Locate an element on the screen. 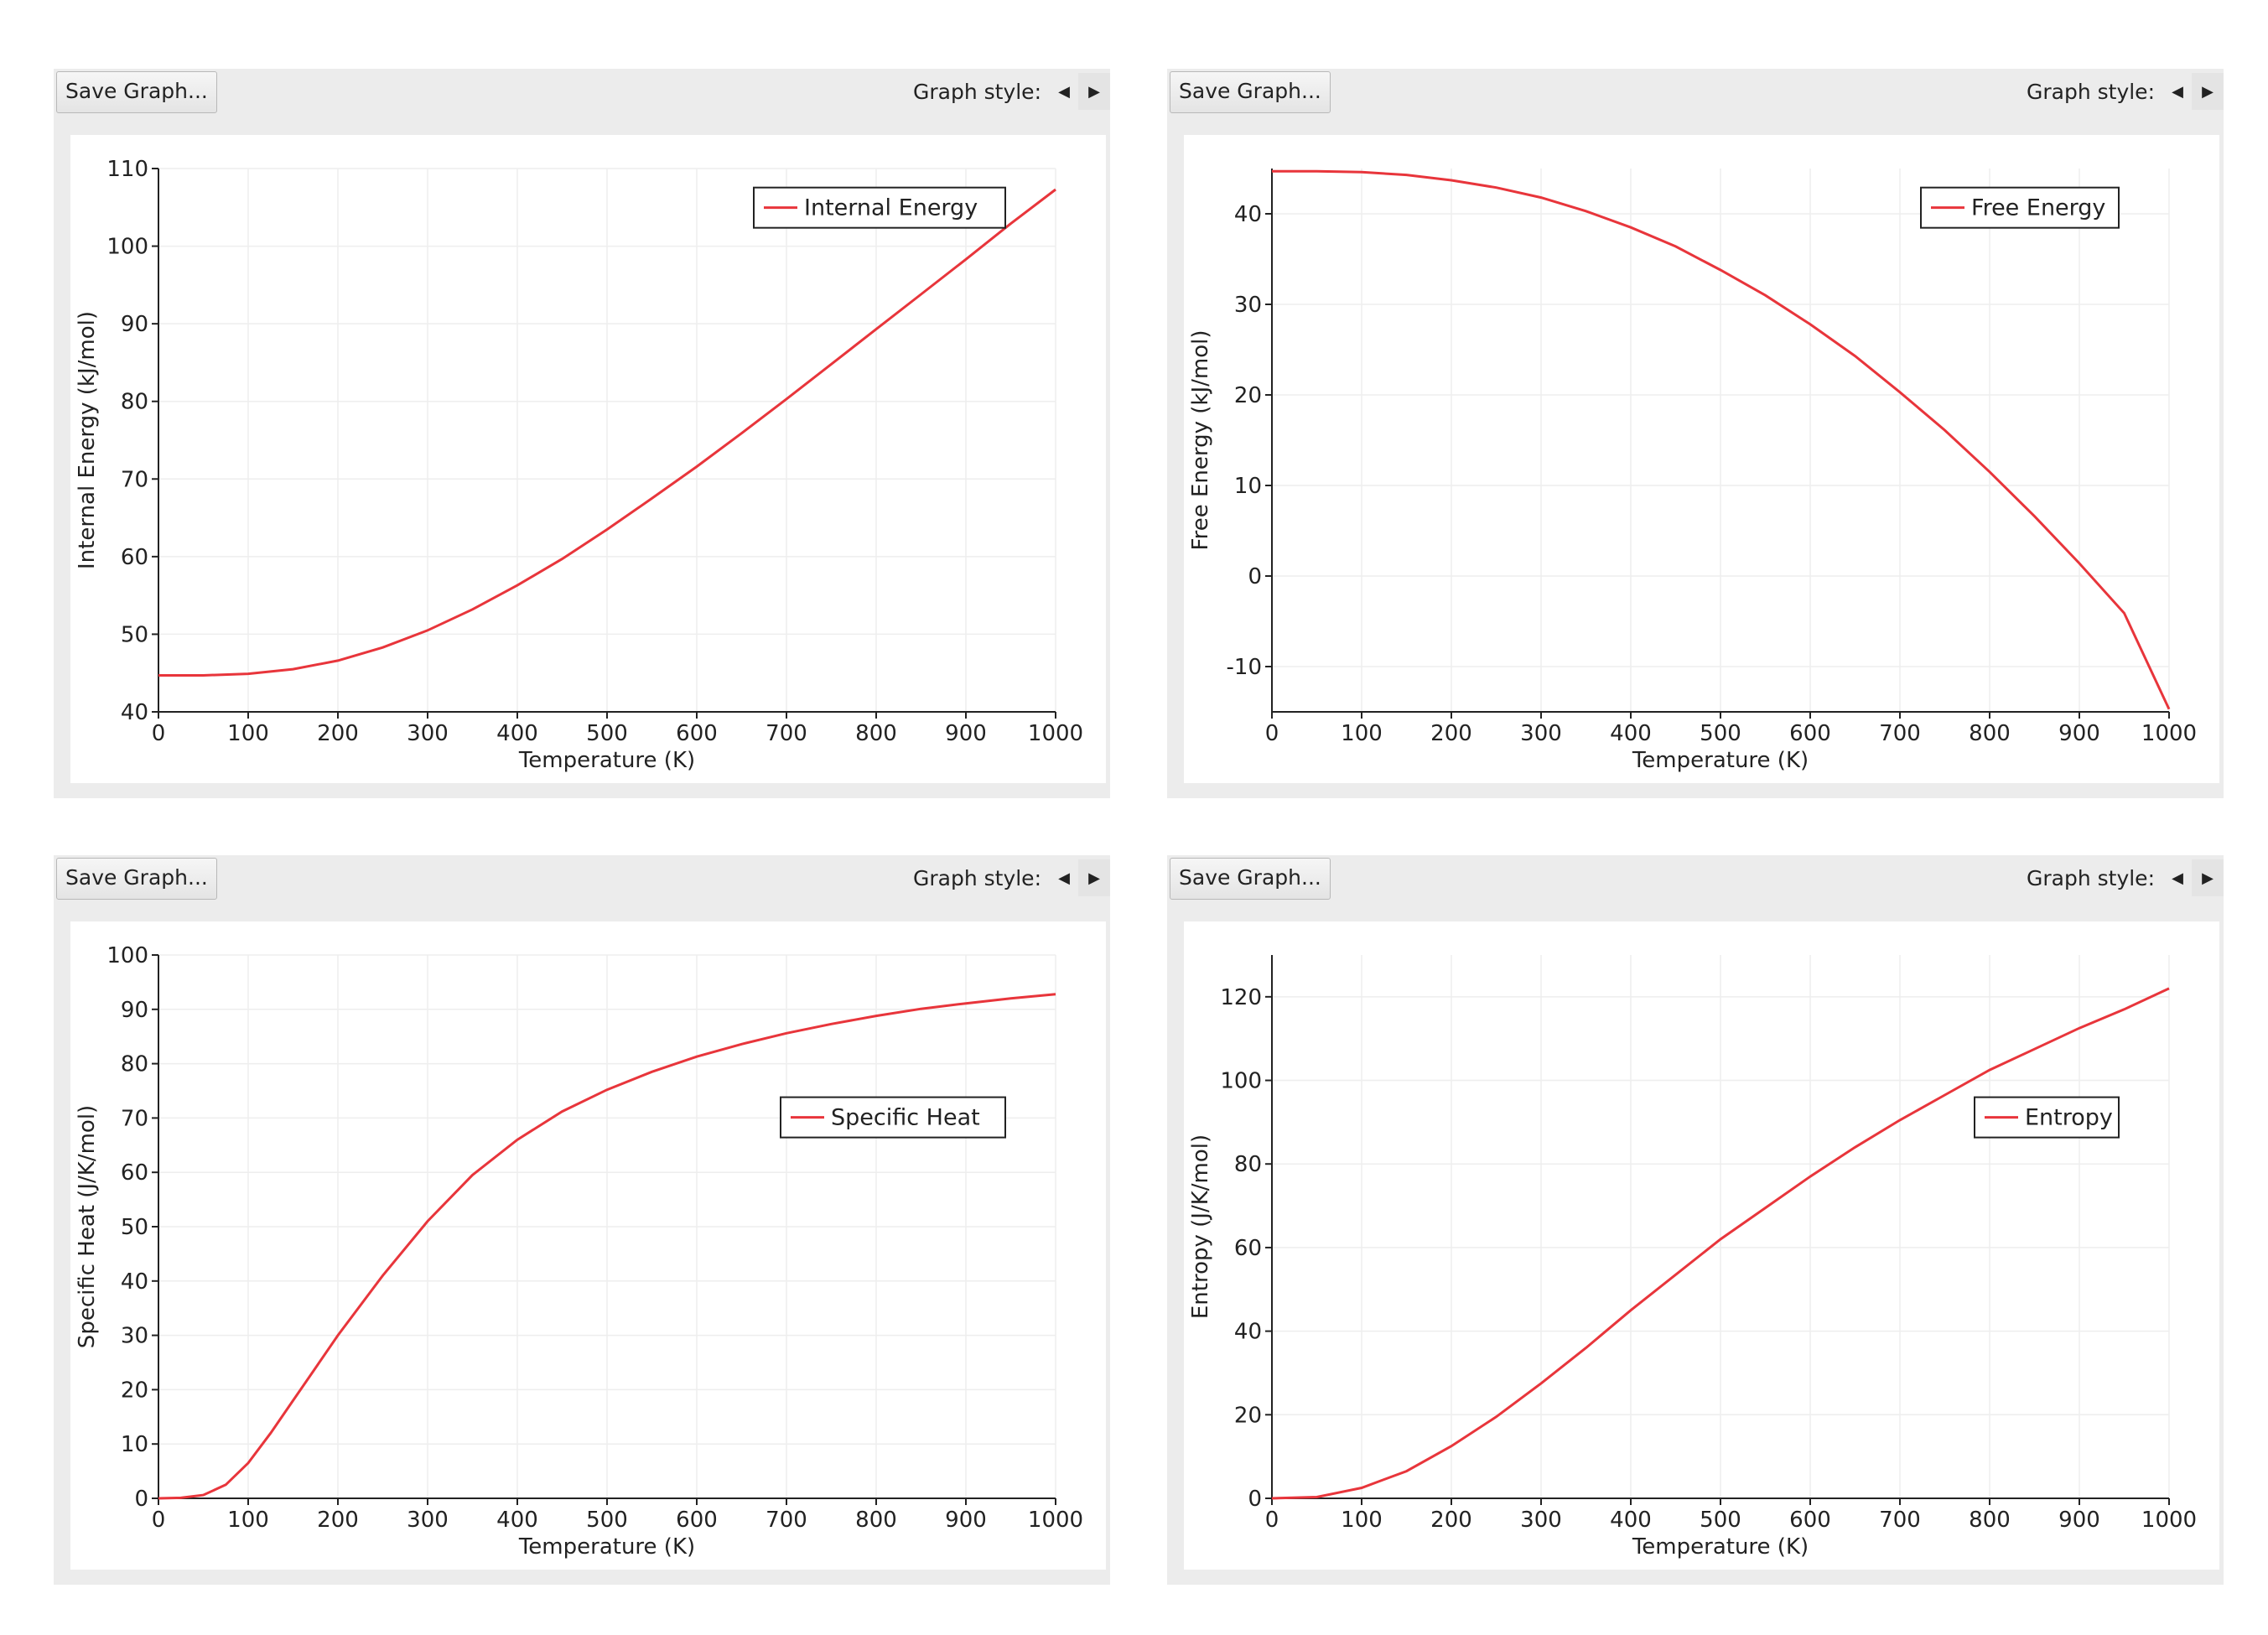  y-tick-label: 30 is located at coordinates (1248, 305).